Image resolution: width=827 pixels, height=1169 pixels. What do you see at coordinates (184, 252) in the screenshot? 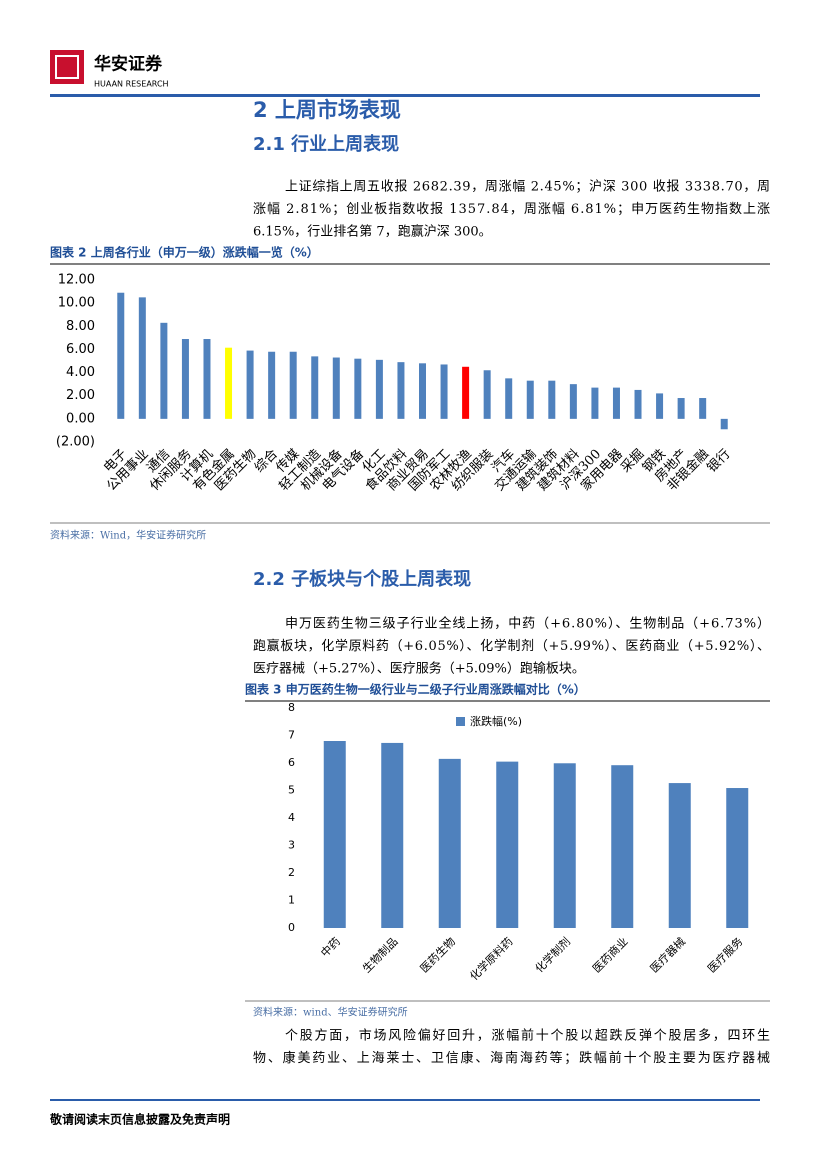
I see `figure-caption: 图表 2 上周各行业（申万一级）涨跌幅一览（%）` at bounding box center [184, 252].